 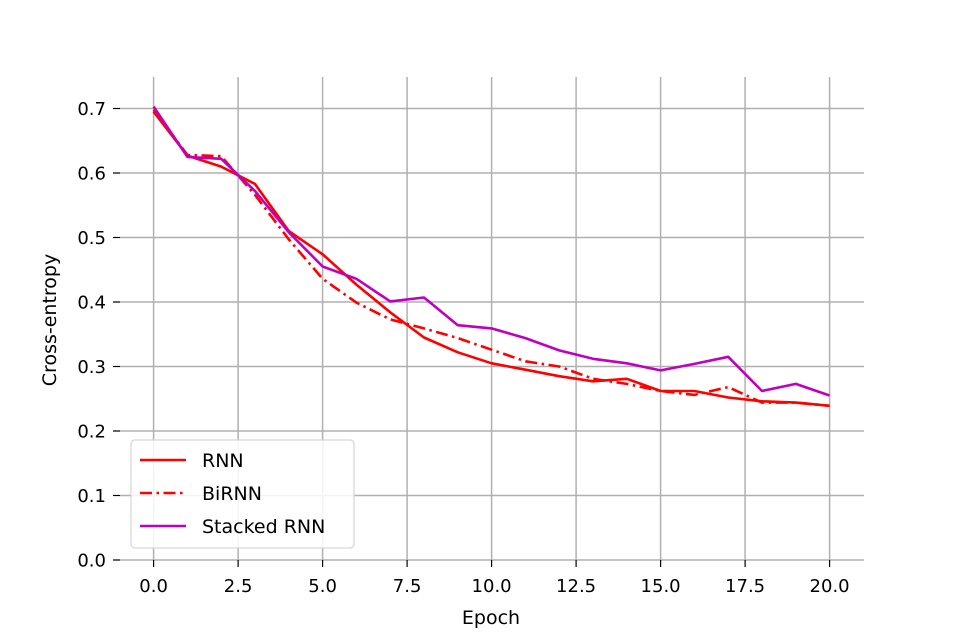 What do you see at coordinates (661, 586) in the screenshot?
I see `x-tick-label: 15.0` at bounding box center [661, 586].